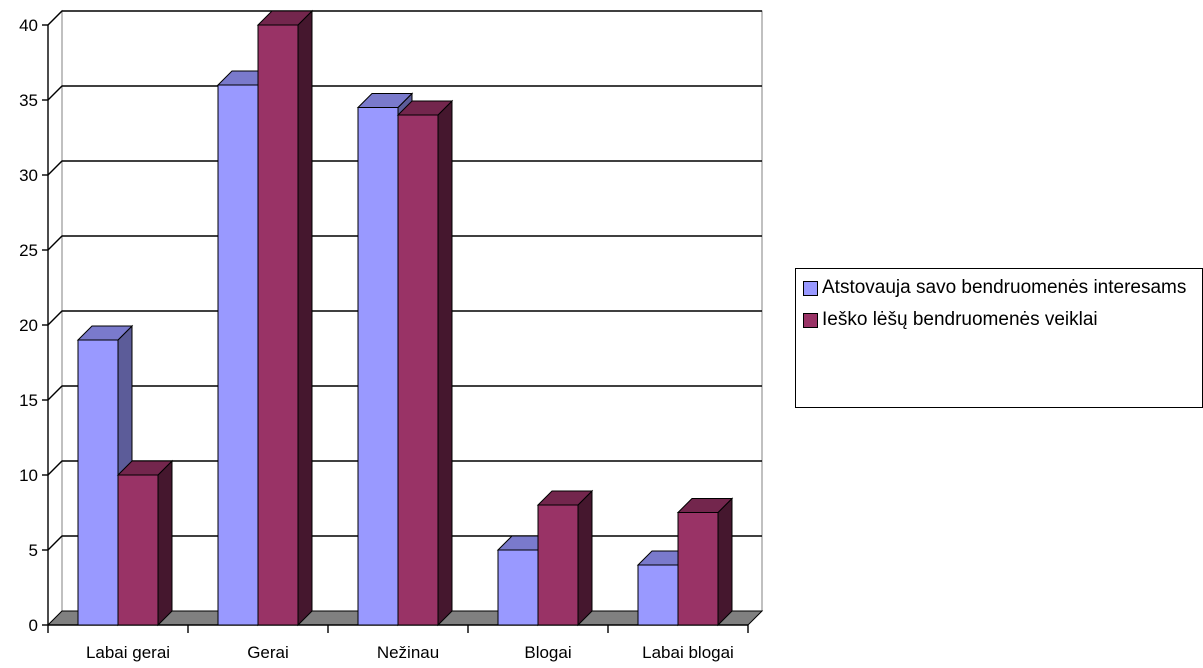 The image size is (1203, 668). What do you see at coordinates (547, 652) in the screenshot?
I see `x-tick-label: Blogai` at bounding box center [547, 652].